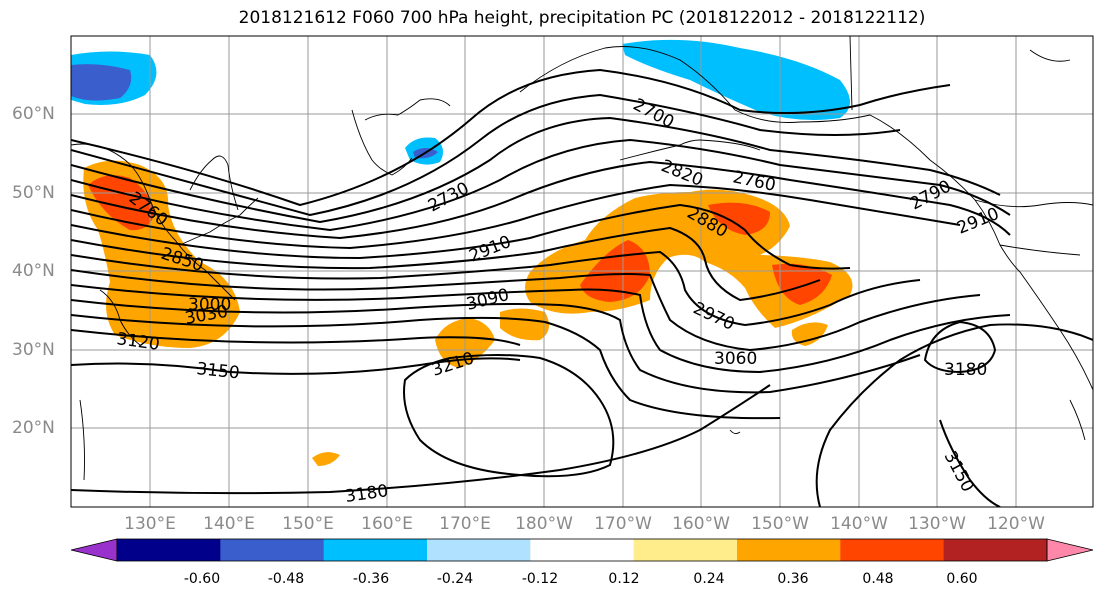  I want to click on lon-label: 170°W, so click(623, 524).